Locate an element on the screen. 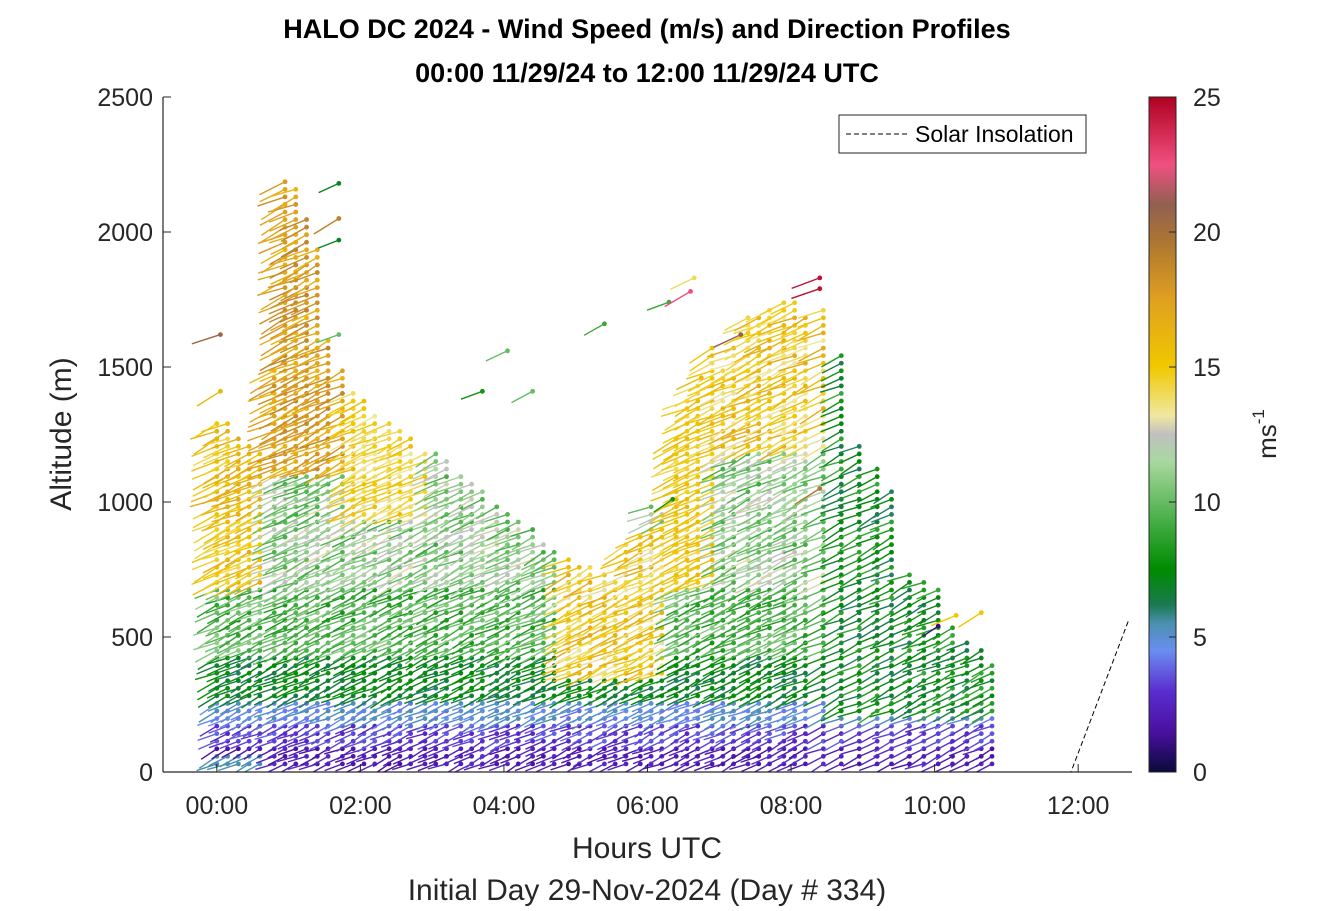 This screenshot has width=1343, height=911. x-axis-sublabel: Initial Day 29-Nov-2024 (Day # 334) is located at coordinates (647, 890).